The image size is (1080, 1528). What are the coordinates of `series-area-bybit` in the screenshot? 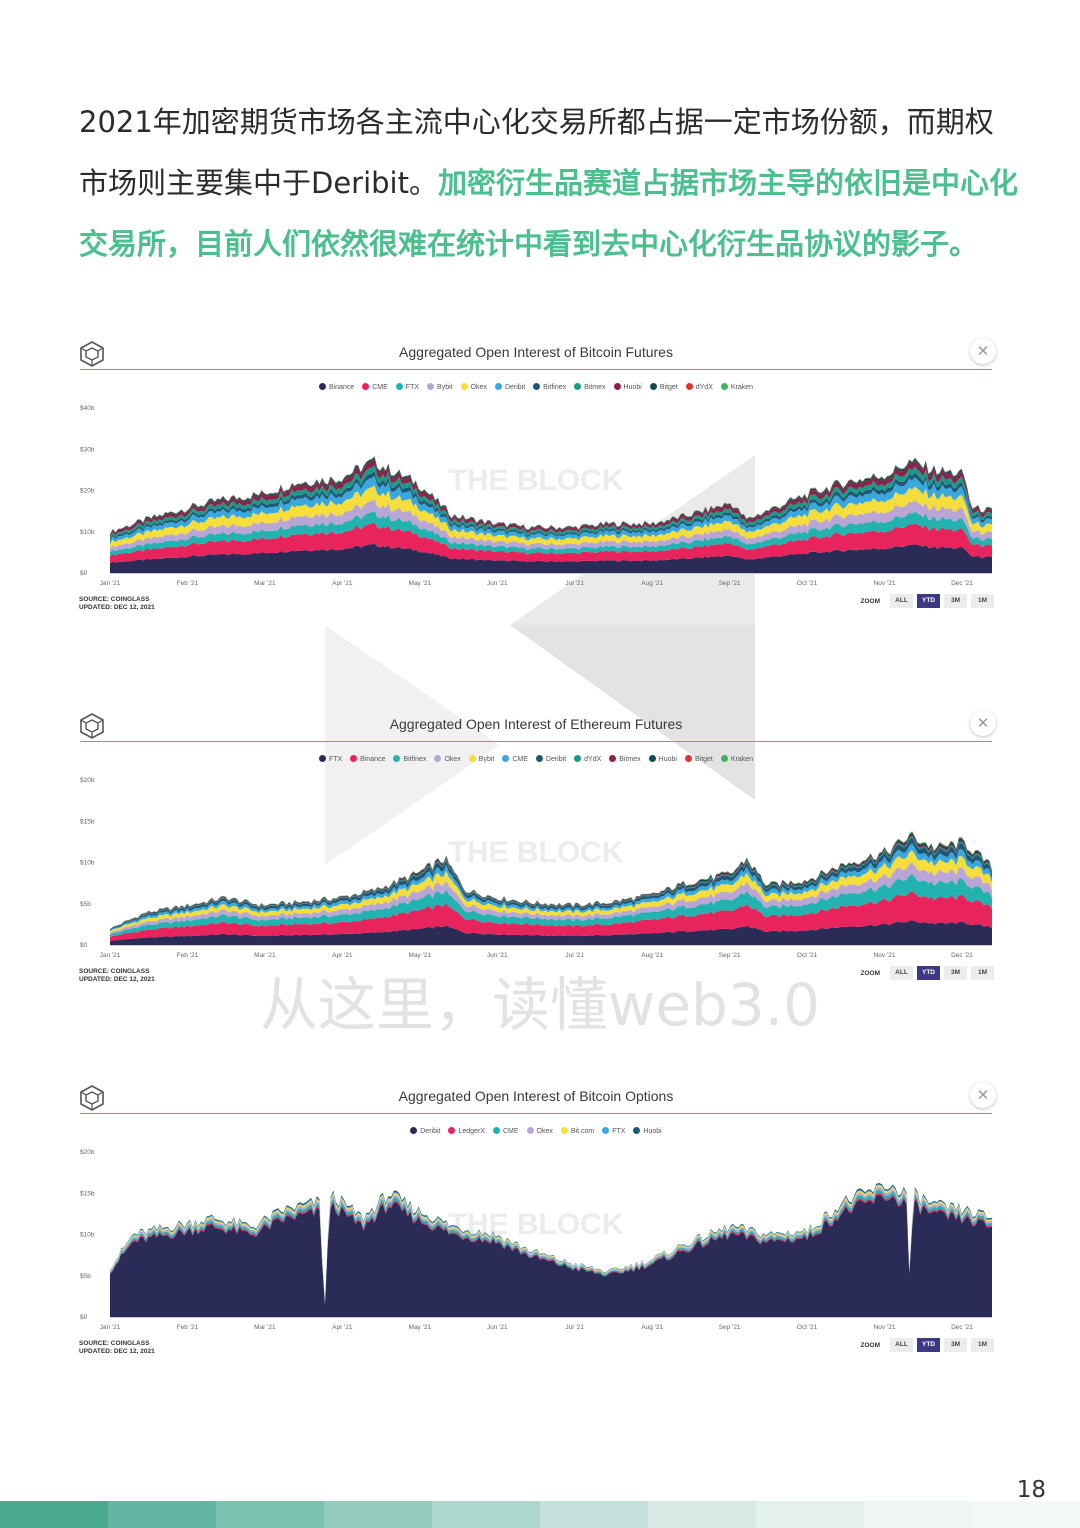 It's located at (551, 526).